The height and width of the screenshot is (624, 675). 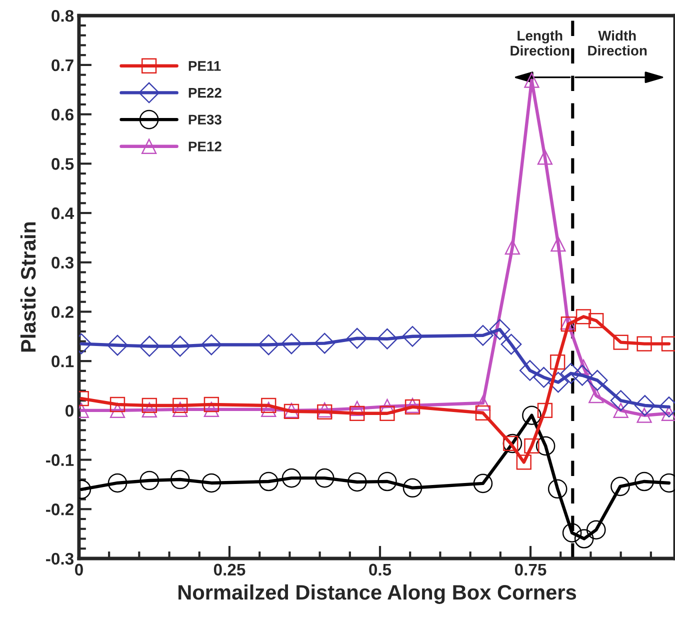 What do you see at coordinates (60, 558) in the screenshot?
I see `y-tick-label: -0.3` at bounding box center [60, 558].